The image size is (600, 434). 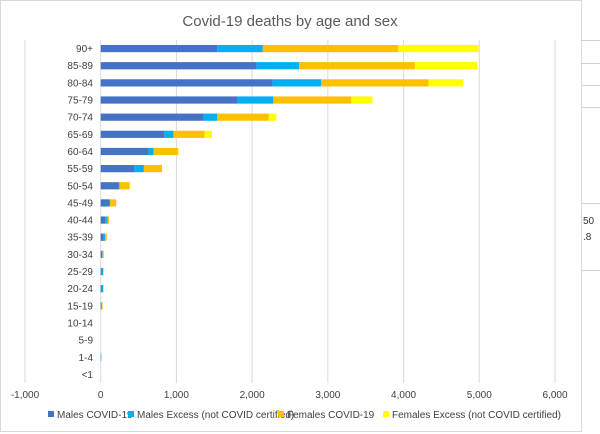 I want to click on x-tick-label: 1,000, so click(x=176, y=395).